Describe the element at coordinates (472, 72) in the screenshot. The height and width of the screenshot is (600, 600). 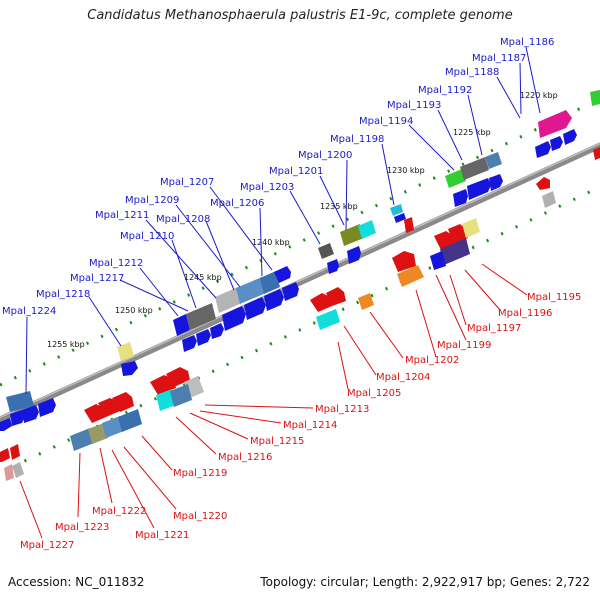
I see `gene-label-mpal-1188: Mpal_1188` at that location.